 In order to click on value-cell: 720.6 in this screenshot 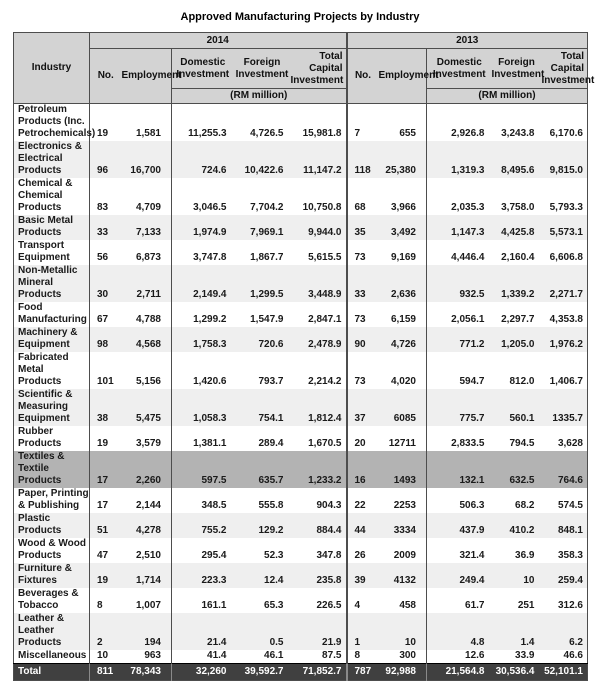, I will do `click(271, 344)`.